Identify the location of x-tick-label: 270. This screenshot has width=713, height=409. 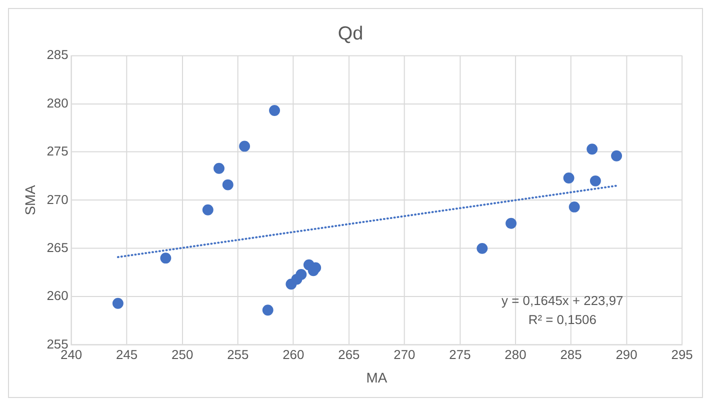
(405, 354).